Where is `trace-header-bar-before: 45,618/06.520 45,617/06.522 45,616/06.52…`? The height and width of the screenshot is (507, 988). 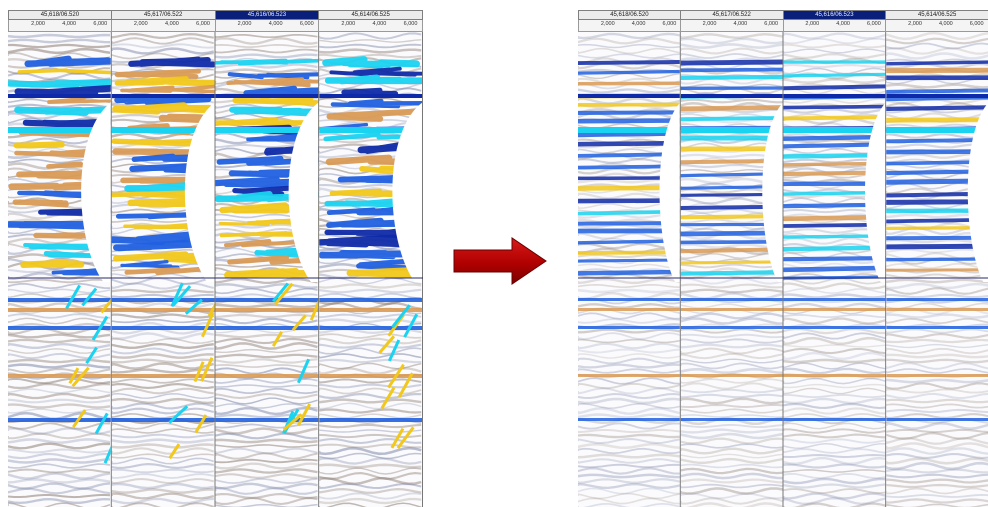
trace-header-bar-before: 45,618/06.520 45,617/06.522 45,616/06.52… is located at coordinates (215, 15).